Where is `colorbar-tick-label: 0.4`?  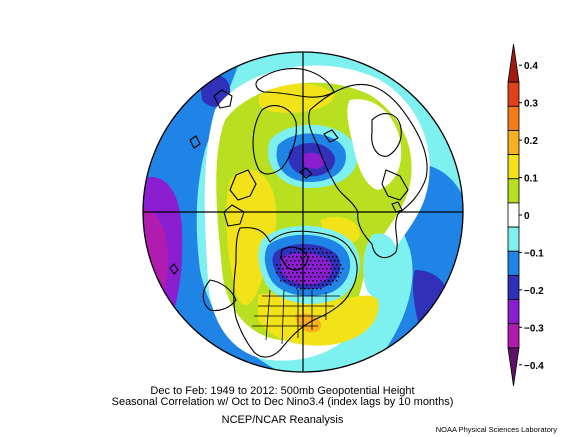
colorbar-tick-label: 0.4 is located at coordinates (531, 66).